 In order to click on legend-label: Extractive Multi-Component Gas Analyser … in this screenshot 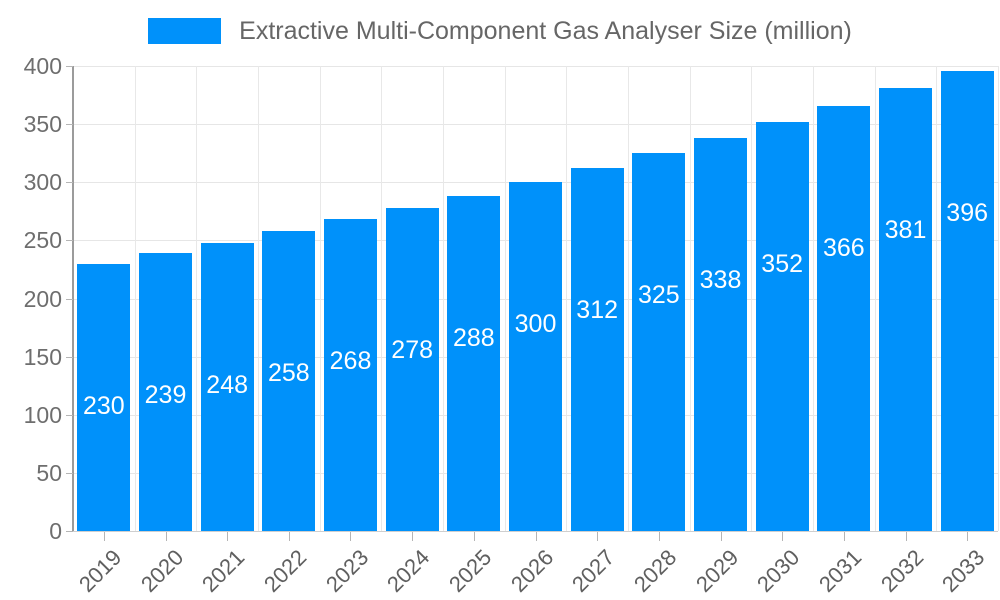, I will do `click(545, 30)`.